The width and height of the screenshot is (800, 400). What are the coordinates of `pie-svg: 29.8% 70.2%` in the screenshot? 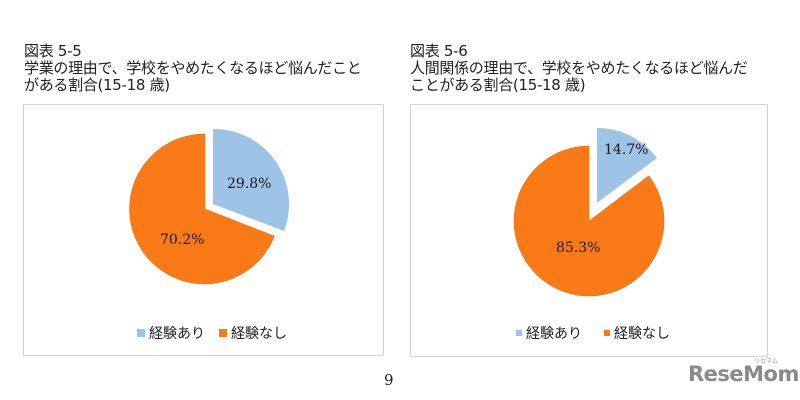 It's located at (209, 206).